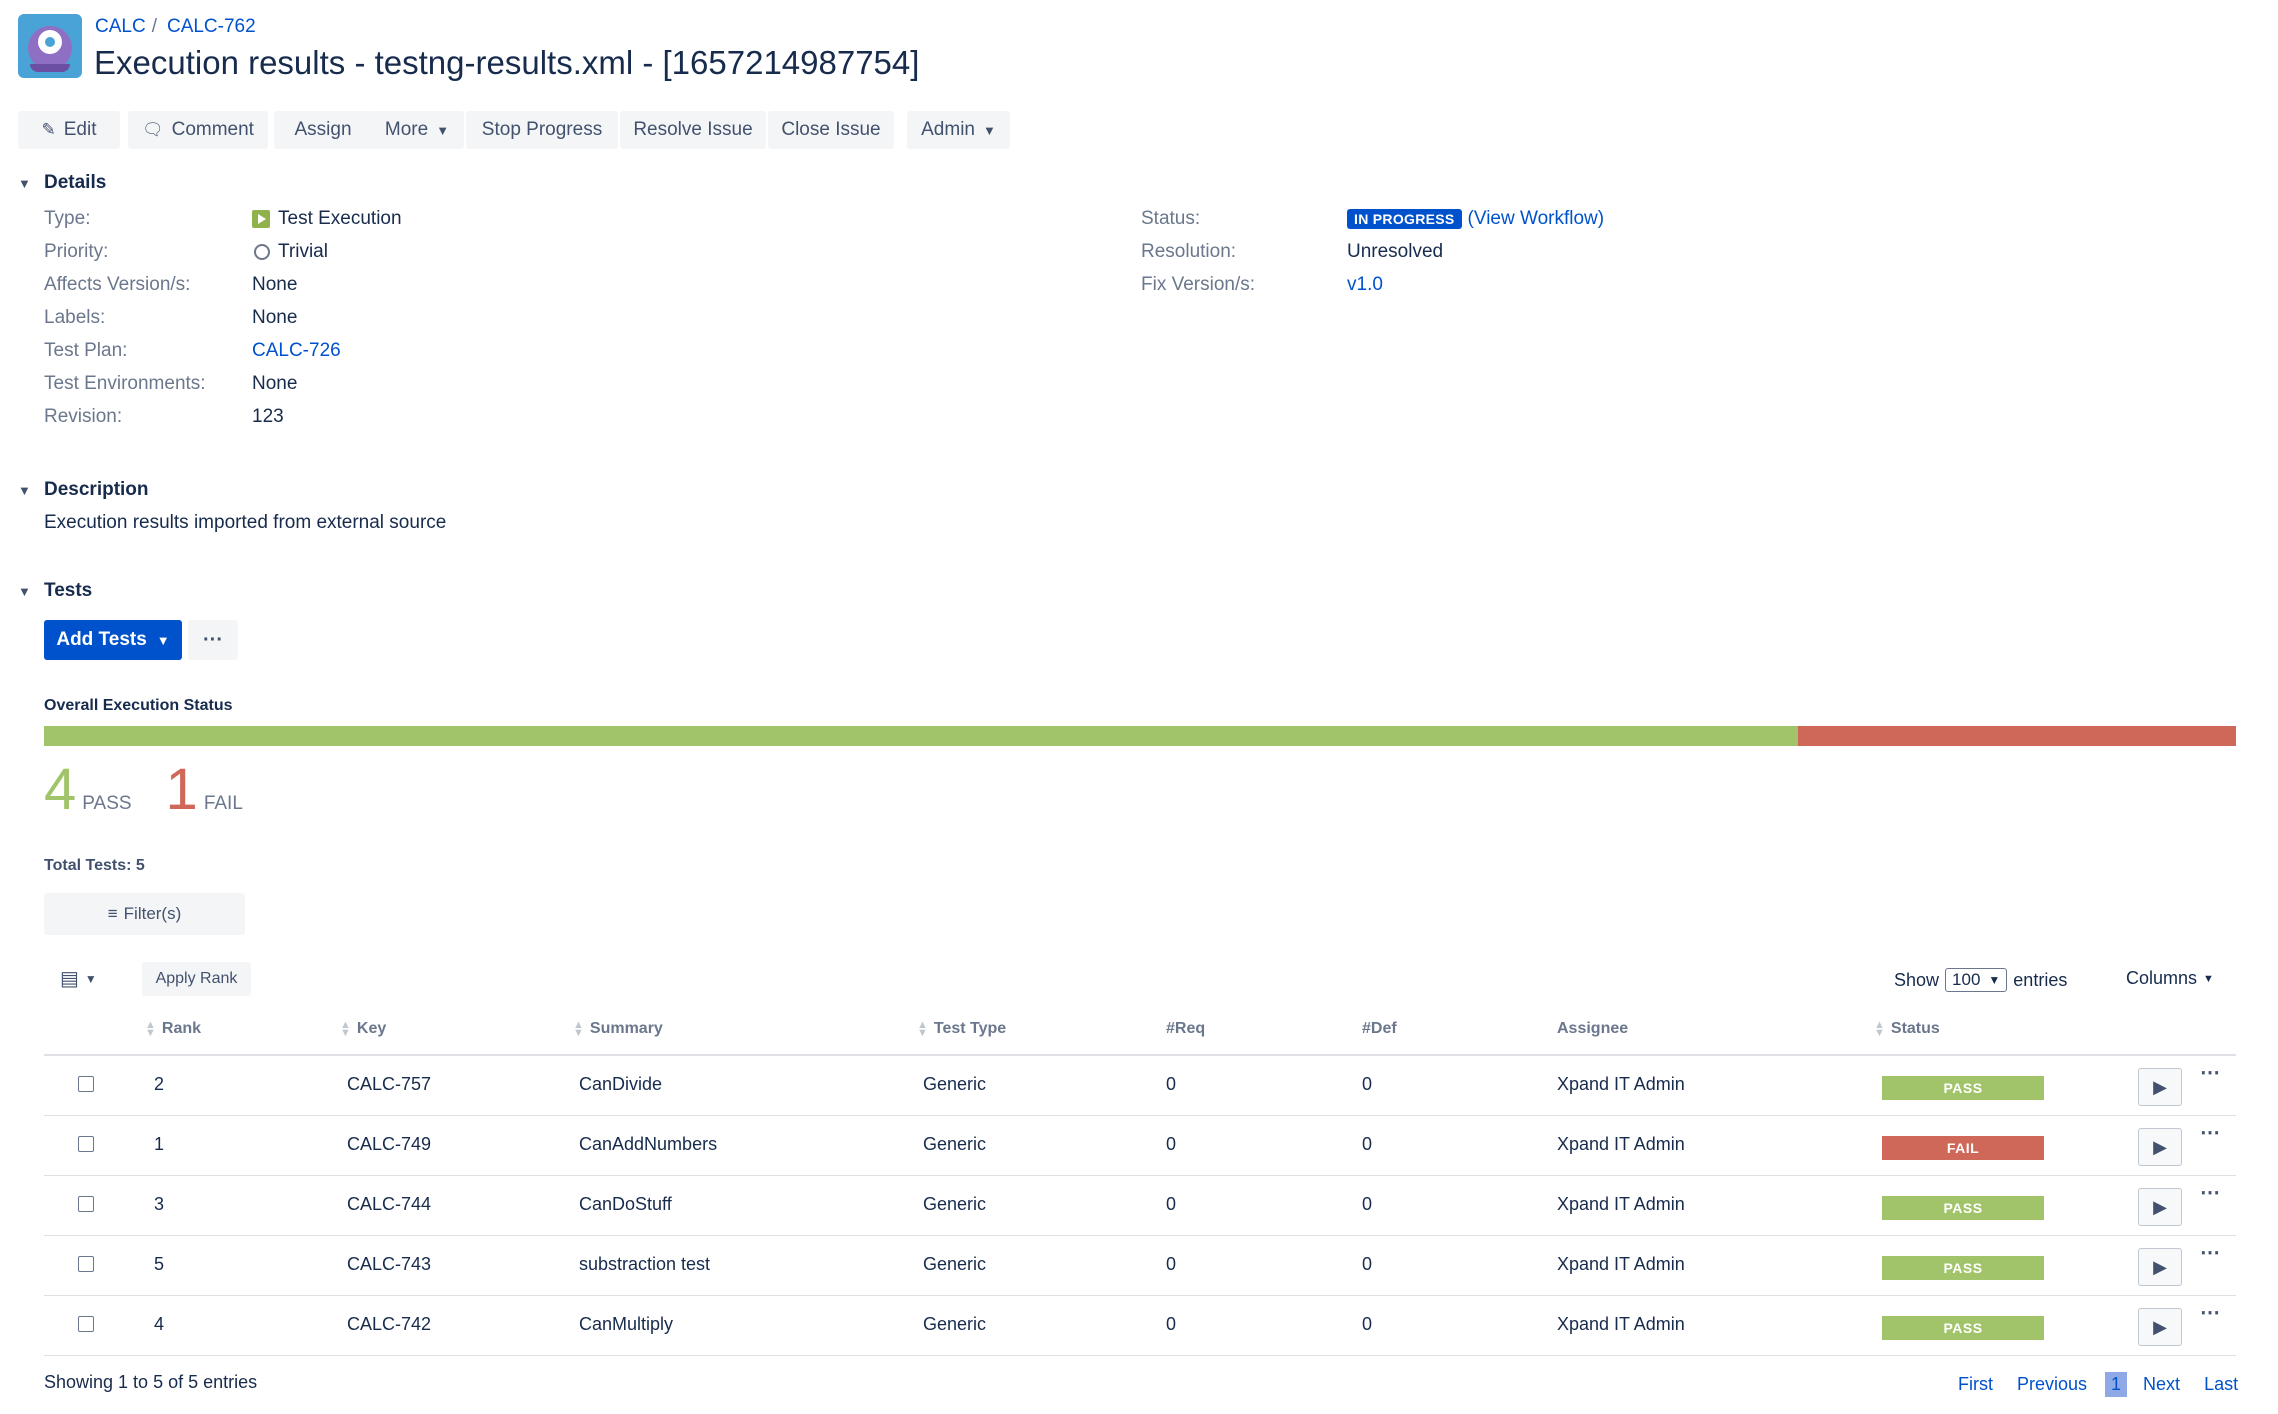 Image resolution: width=2278 pixels, height=1414 pixels. What do you see at coordinates (159, 1144) in the screenshot?
I see `cell-rank: 1` at bounding box center [159, 1144].